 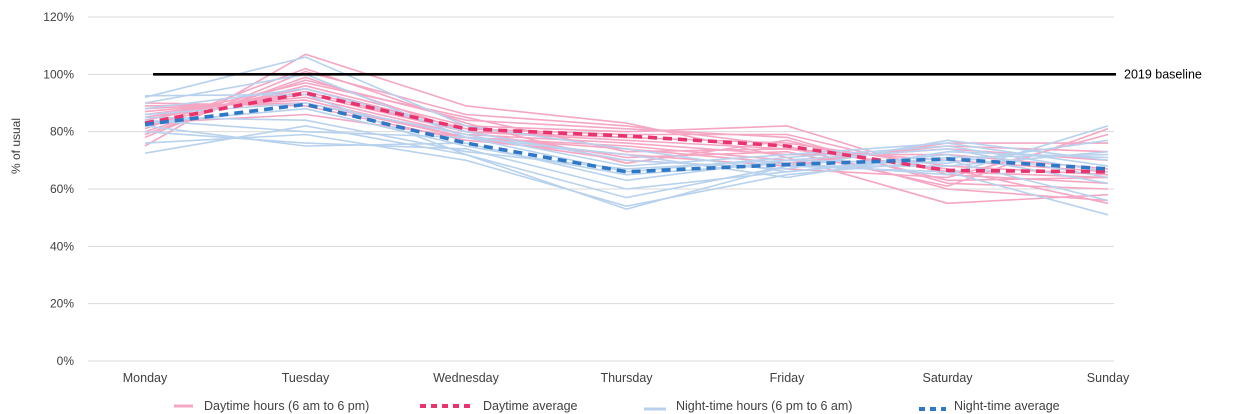 I want to click on y-tick-label: 40%, so click(x=62, y=246).